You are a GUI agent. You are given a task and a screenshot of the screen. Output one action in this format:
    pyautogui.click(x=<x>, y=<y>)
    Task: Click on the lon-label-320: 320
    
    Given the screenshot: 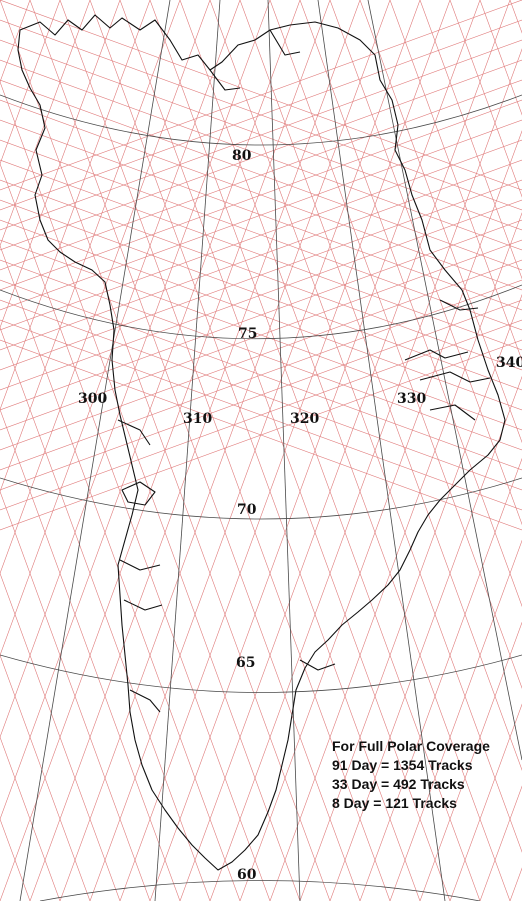 What is the action you would take?
    pyautogui.click(x=304, y=419)
    